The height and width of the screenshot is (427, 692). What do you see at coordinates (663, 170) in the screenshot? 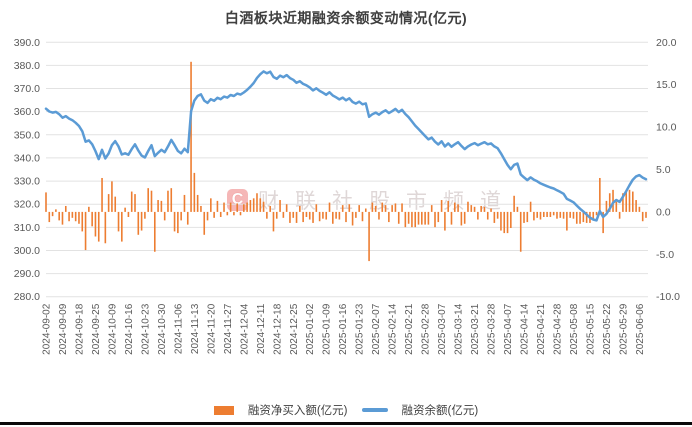
I see `svg-text: 5.0` at bounding box center [663, 170].